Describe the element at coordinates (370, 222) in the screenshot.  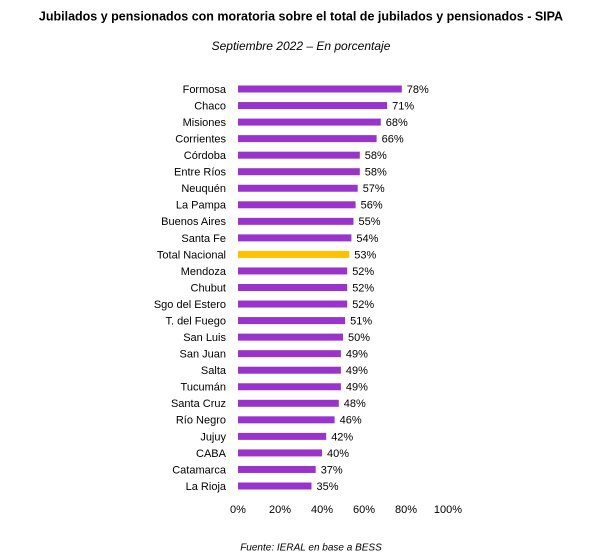
I see `value-label: 55%` at that location.